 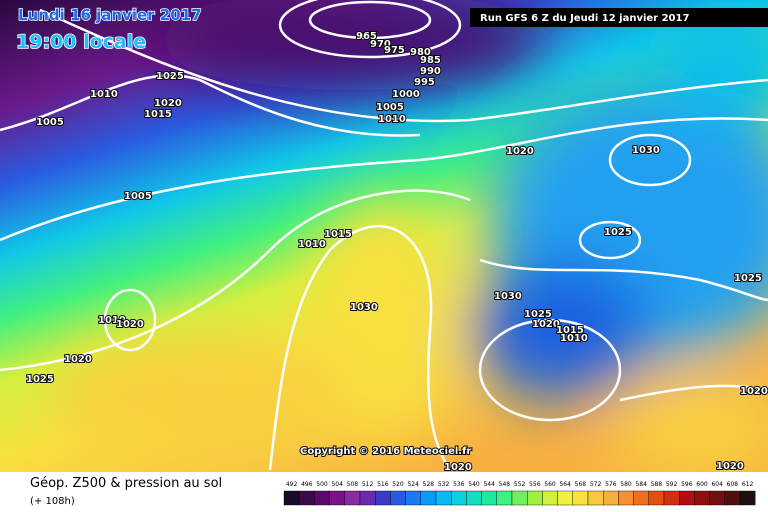 I want to click on colorbar-label: 576, so click(x=611, y=484).